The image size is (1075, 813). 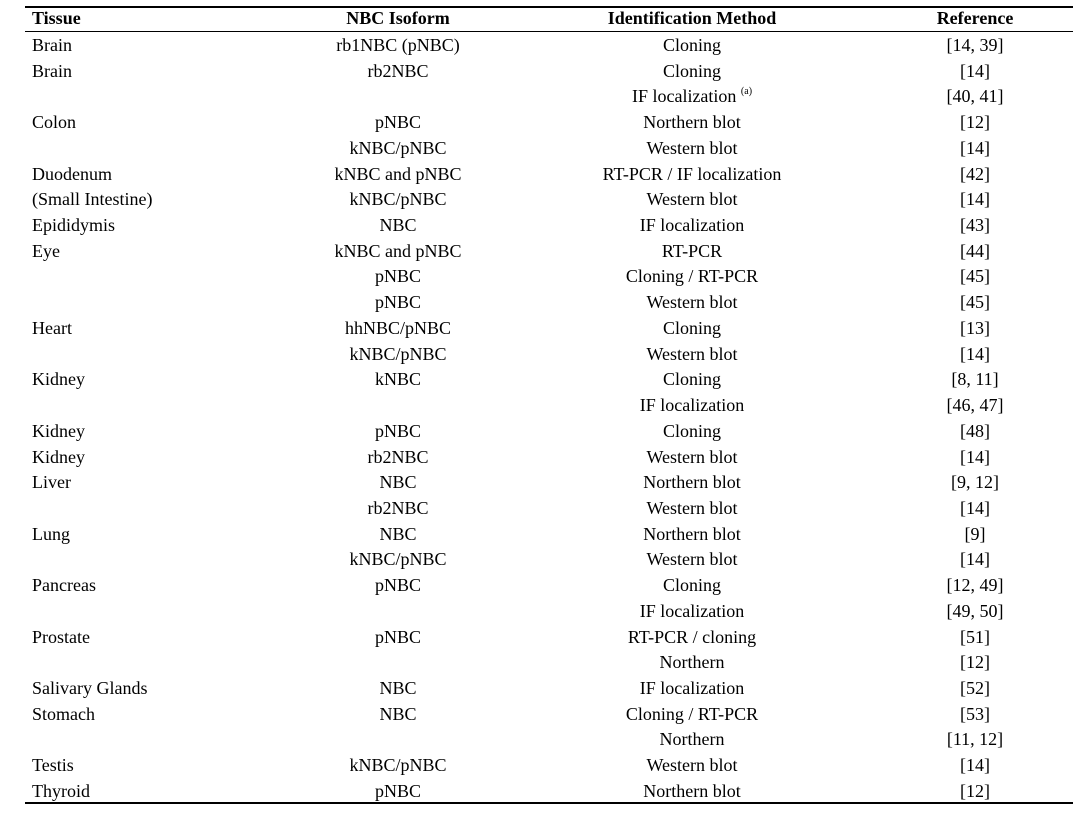 What do you see at coordinates (61, 790) in the screenshot?
I see `tissue-cell-text: Thyroid` at bounding box center [61, 790].